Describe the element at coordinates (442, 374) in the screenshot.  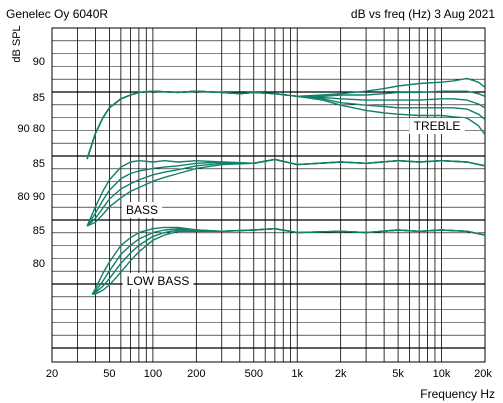
I see `x-tick-label: 10k` at that location.